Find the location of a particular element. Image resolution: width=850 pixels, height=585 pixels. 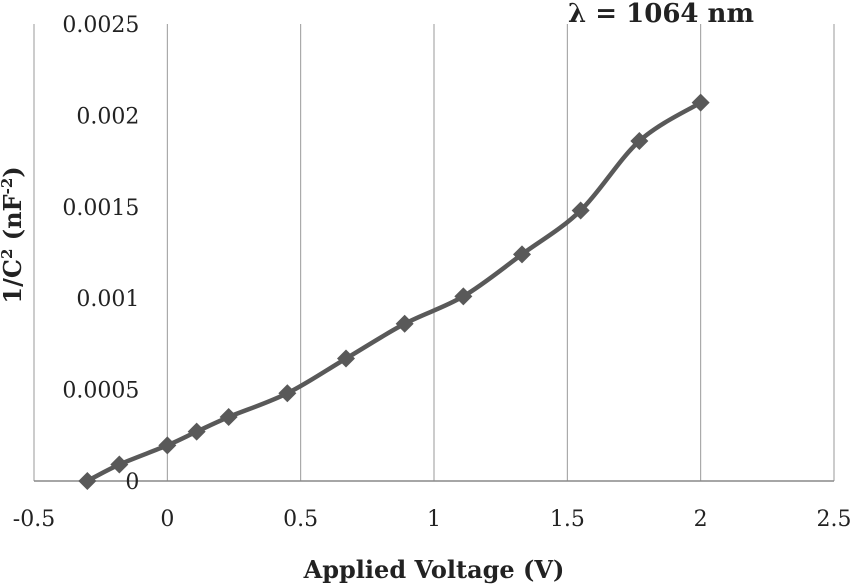

y-axis-title: 1/C2 (nF-2) is located at coordinates (13, 234).